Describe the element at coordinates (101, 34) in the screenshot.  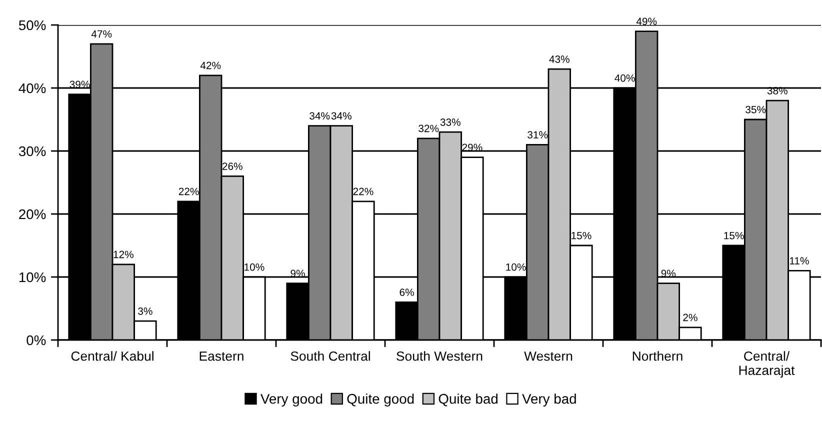
I see `data-label: 47%` at that location.